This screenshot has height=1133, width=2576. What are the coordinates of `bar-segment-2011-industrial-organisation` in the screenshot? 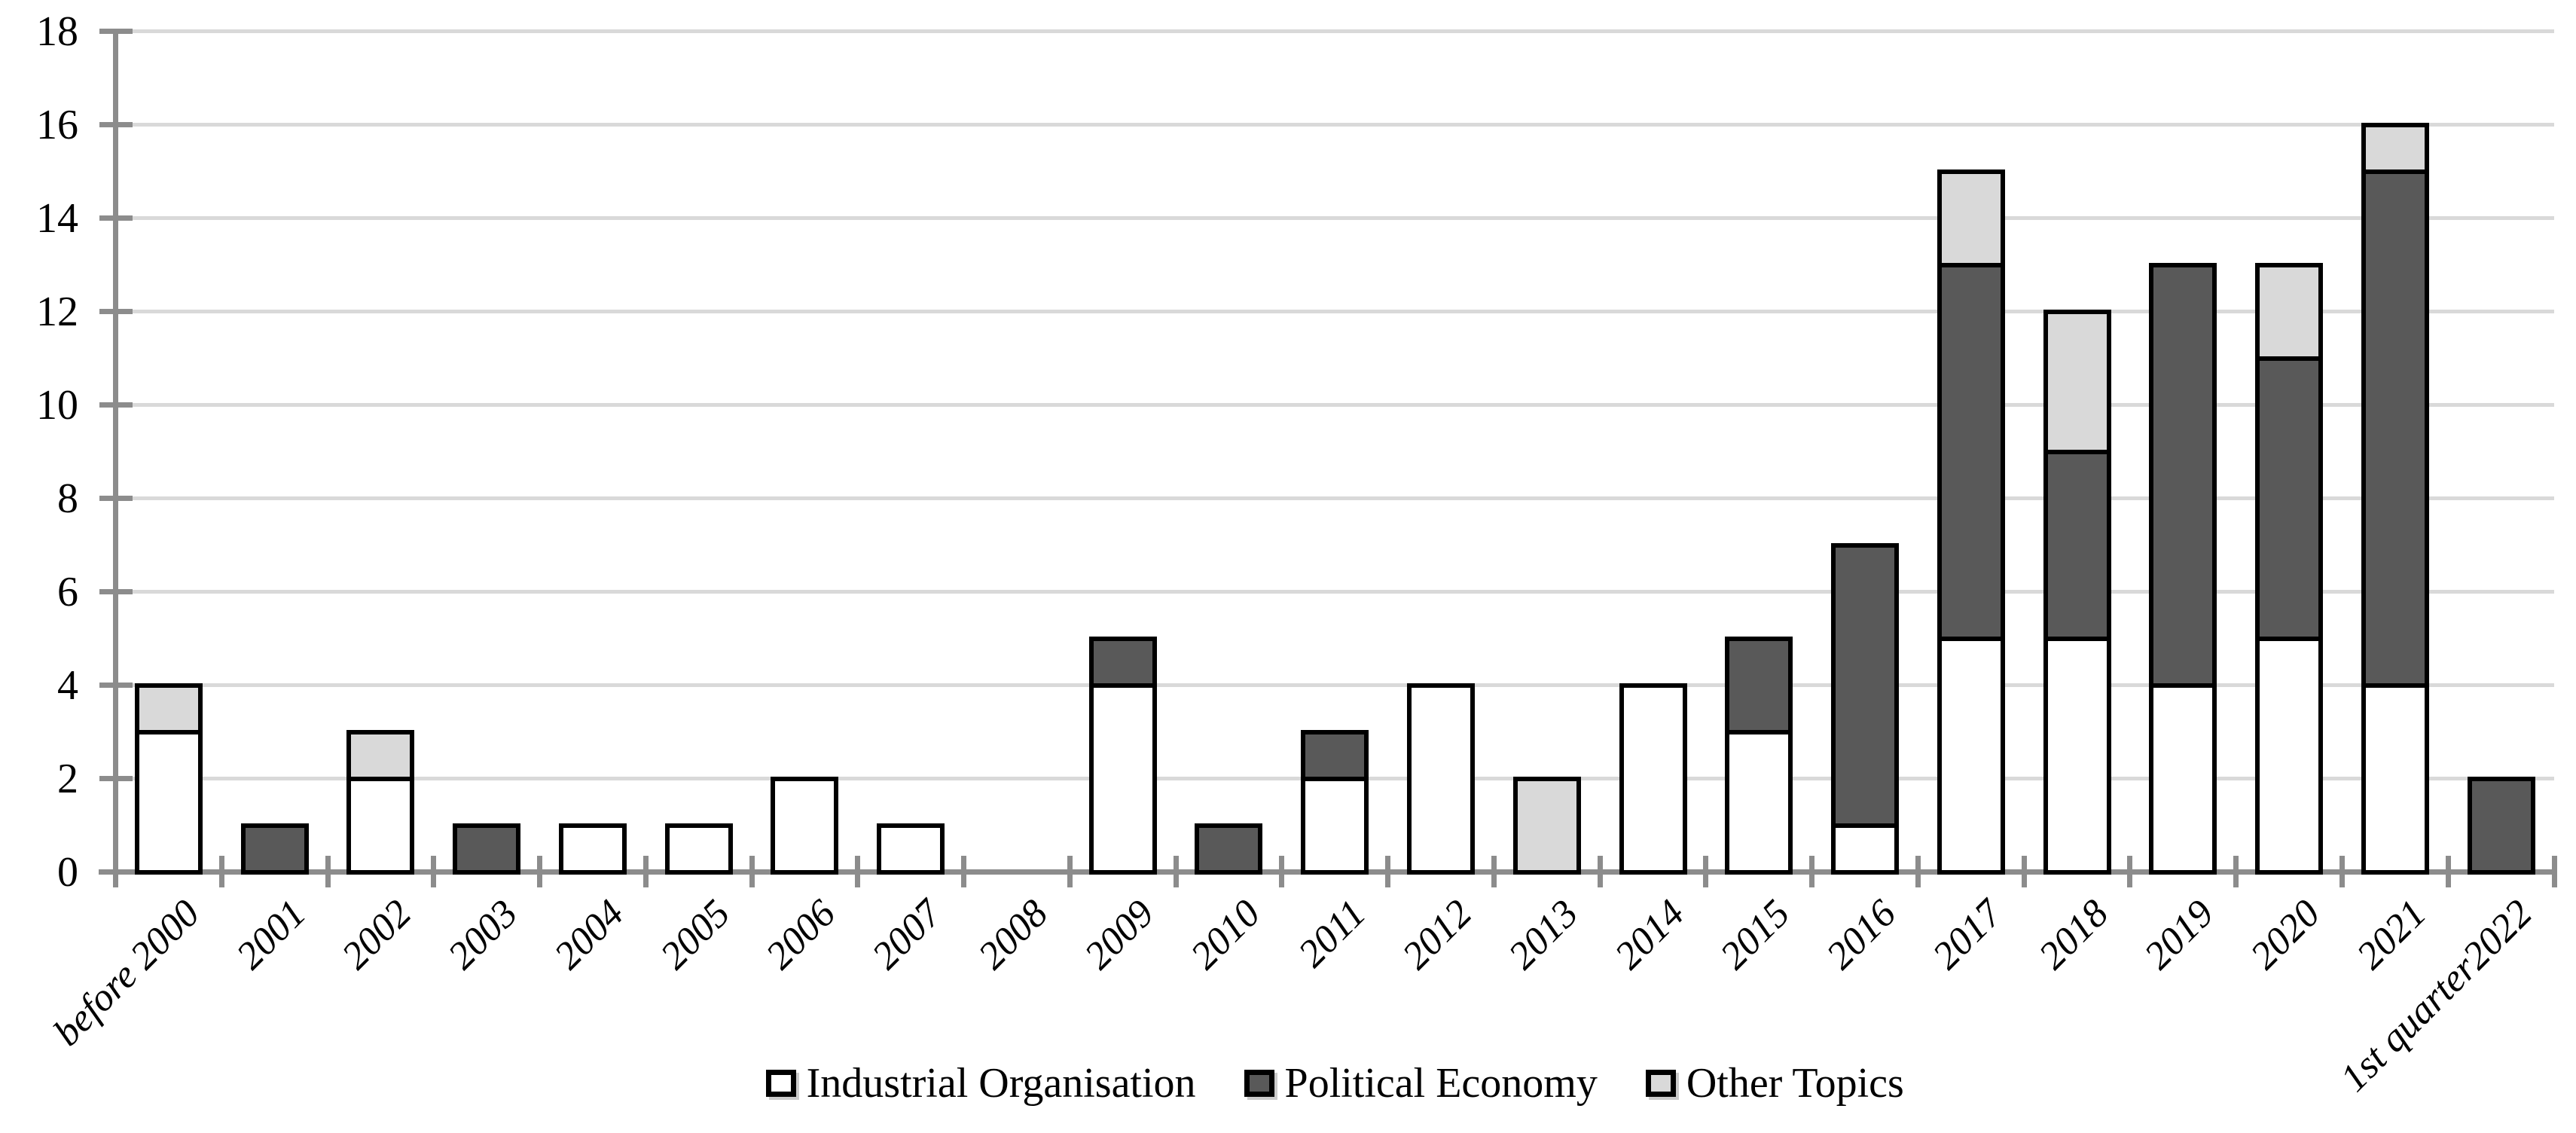 It's located at (1335, 825).